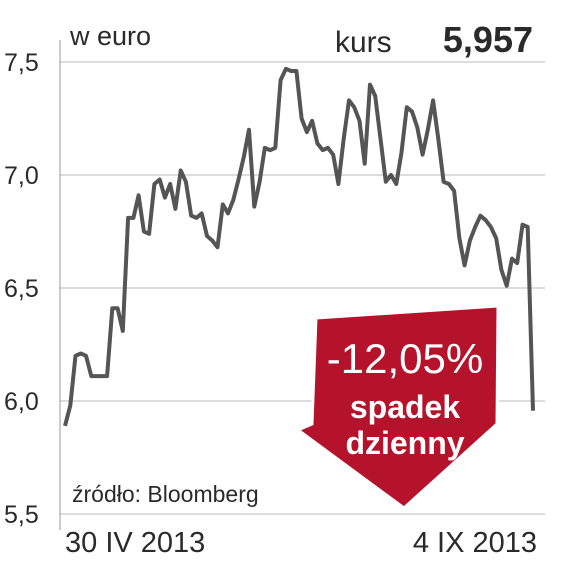 The height and width of the screenshot is (563, 570). I want to click on y-tick-label: 6,5, so click(21, 289).